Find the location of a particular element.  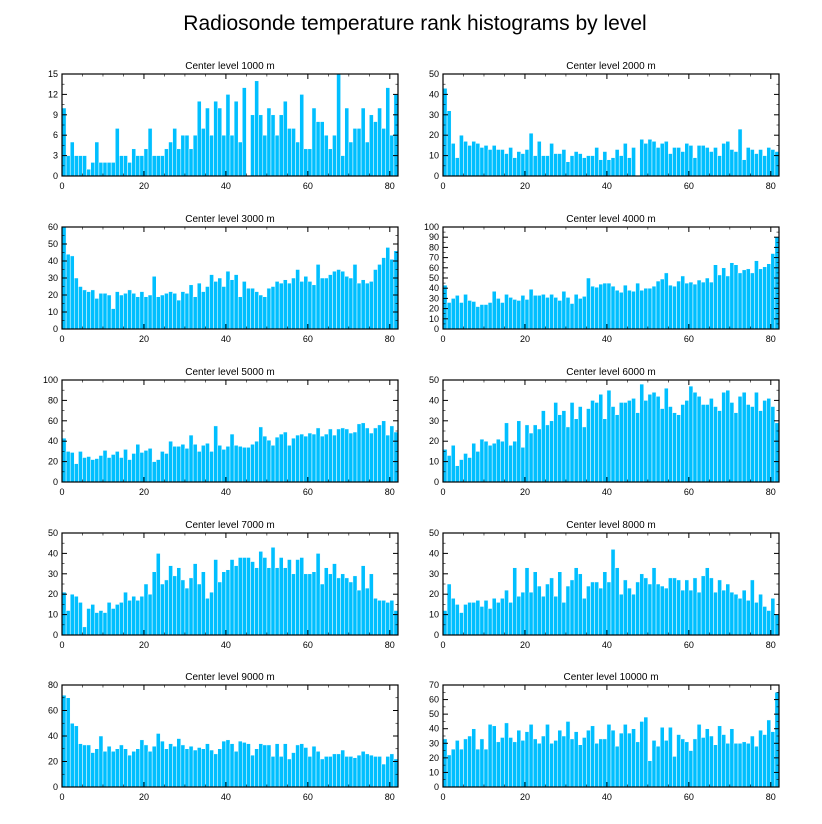

panel-title: Center level 9000 m is located at coordinates (230, 677).